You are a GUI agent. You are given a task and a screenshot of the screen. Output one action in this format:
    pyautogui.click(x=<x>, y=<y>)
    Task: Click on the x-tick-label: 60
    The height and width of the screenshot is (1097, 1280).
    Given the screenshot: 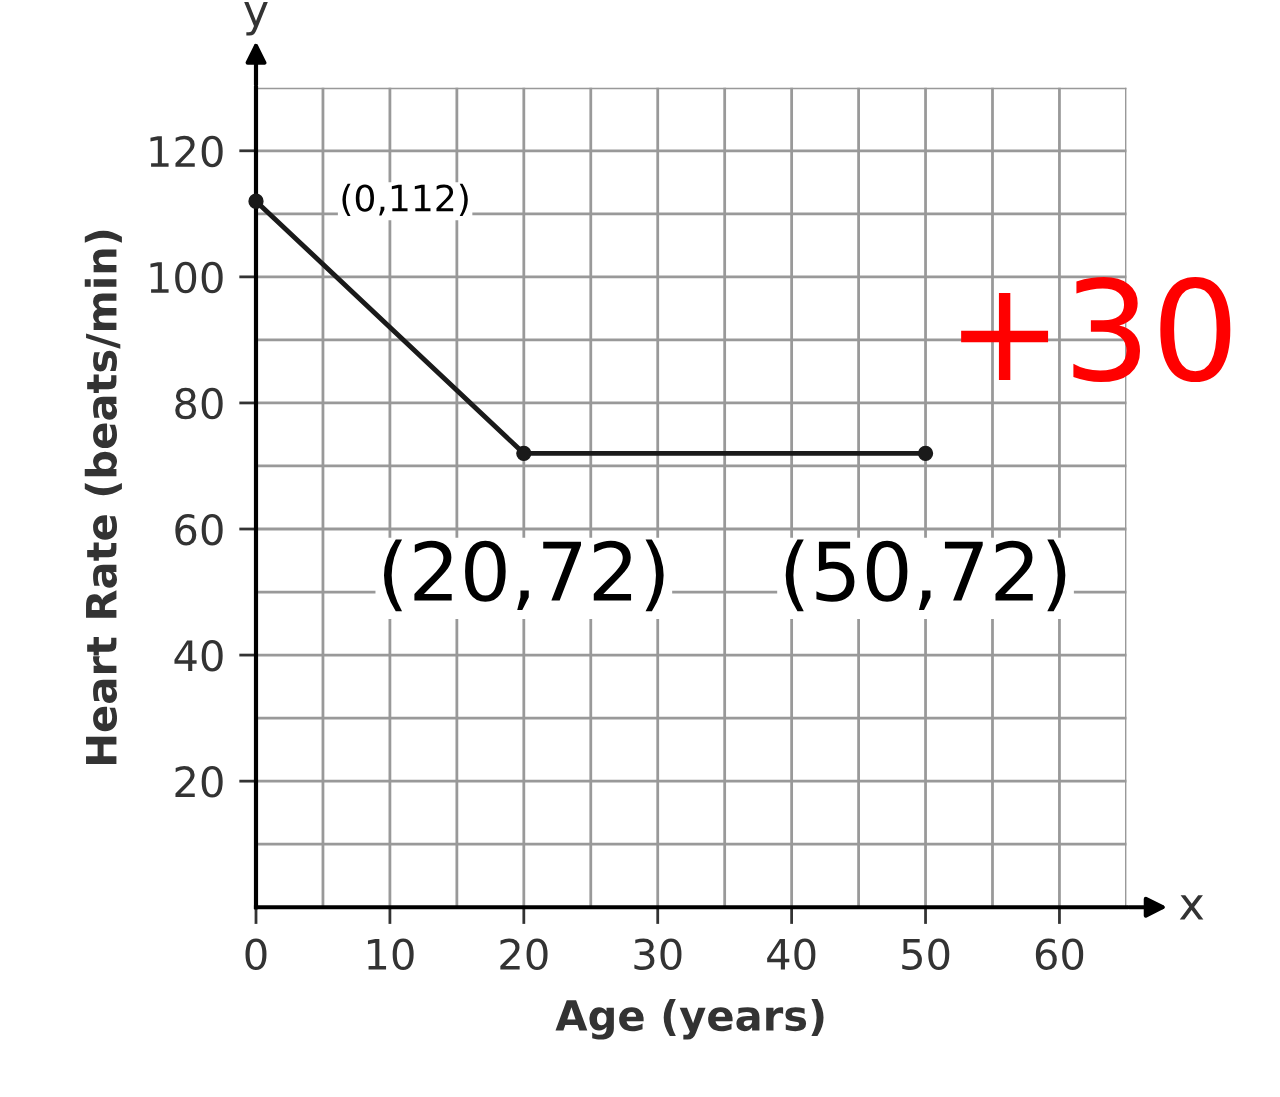 What is the action you would take?
    pyautogui.click(x=1059, y=954)
    